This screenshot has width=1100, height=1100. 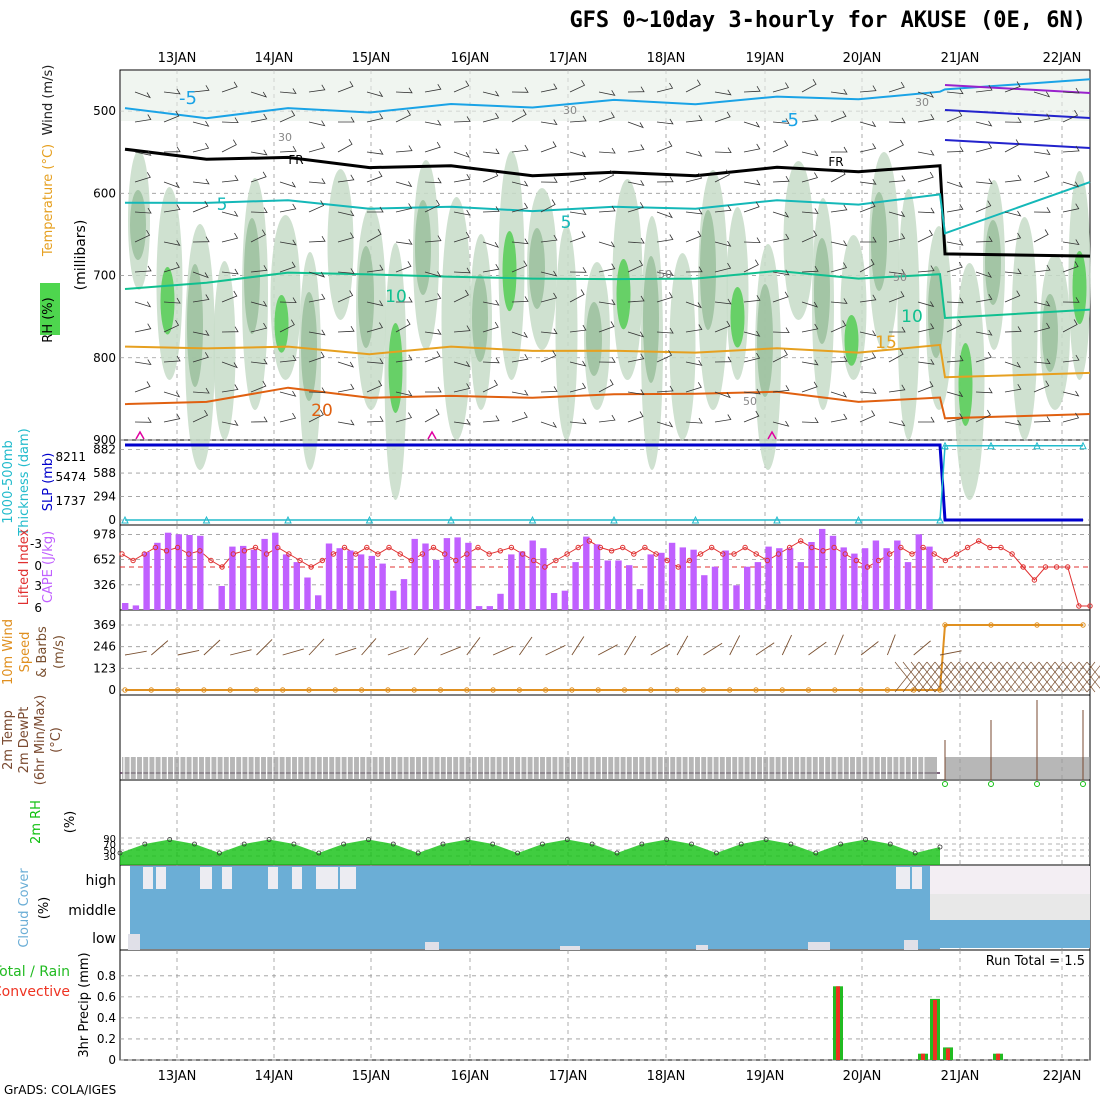 I want to click on top-date-label: 21JAN, so click(x=960, y=58).